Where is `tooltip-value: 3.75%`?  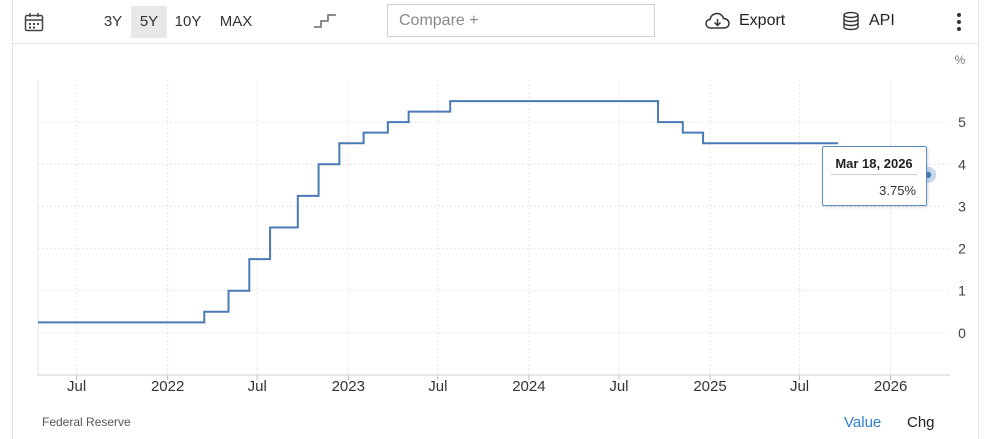
tooltip-value: 3.75% is located at coordinates (897, 190).